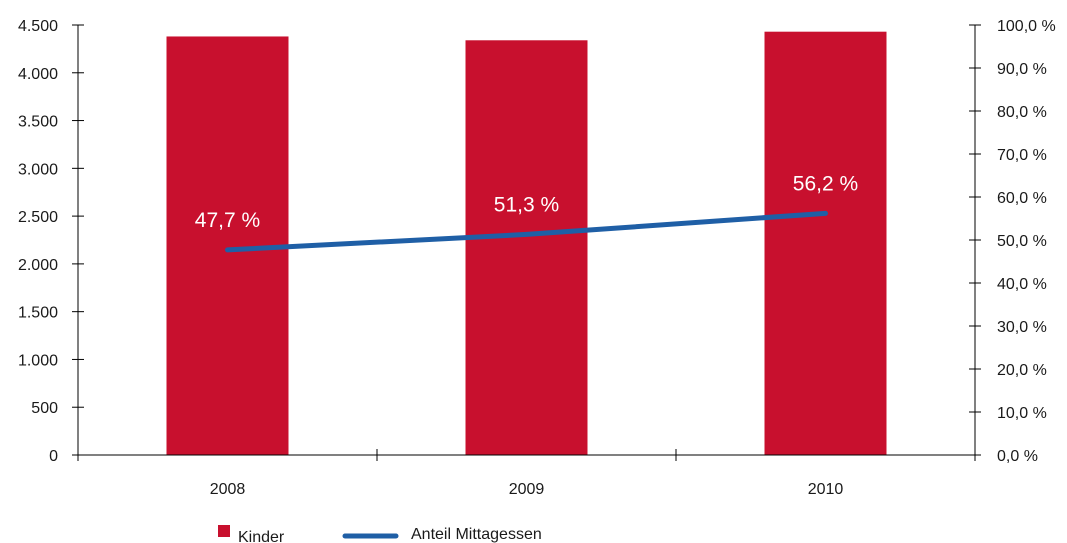  I want to click on data-label-2008: 47,7 %, so click(227, 220).